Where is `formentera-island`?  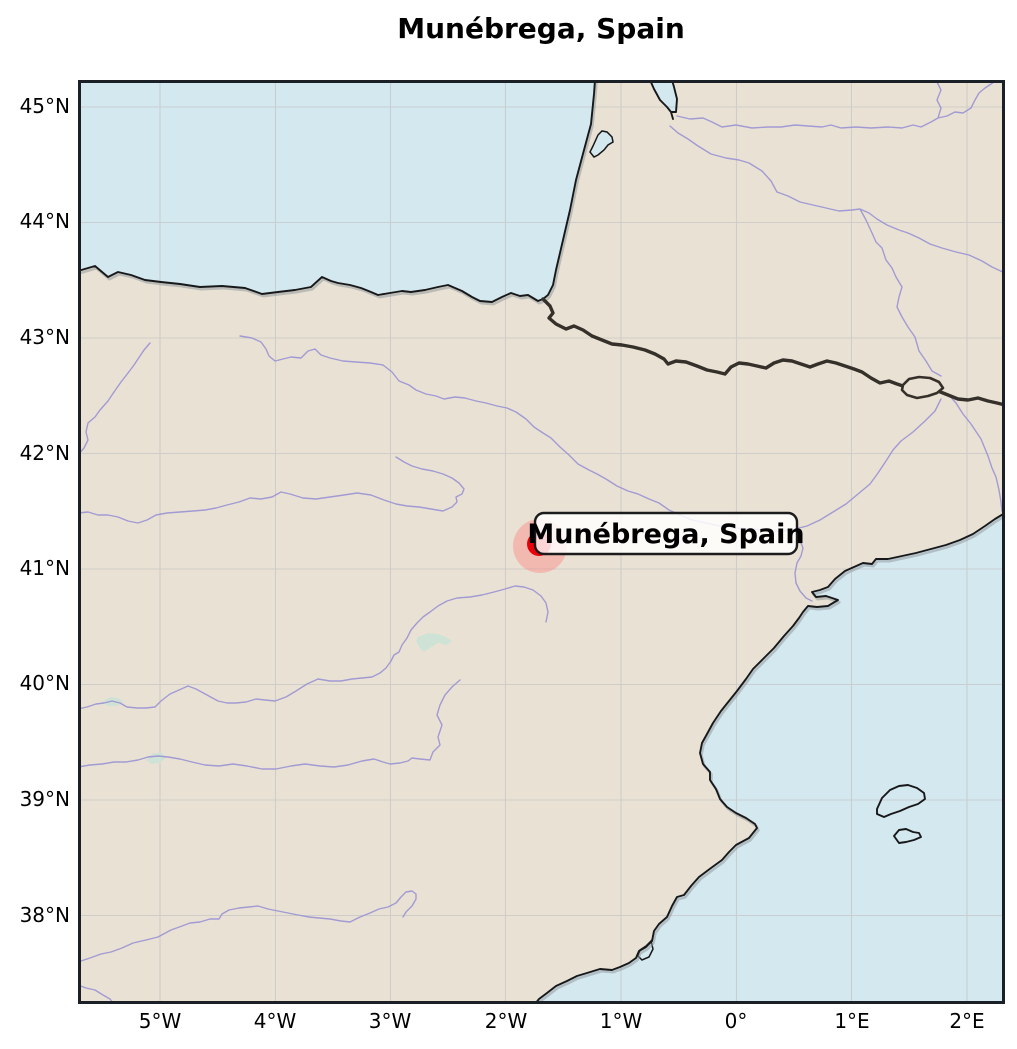
formentera-island is located at coordinates (907, 836).